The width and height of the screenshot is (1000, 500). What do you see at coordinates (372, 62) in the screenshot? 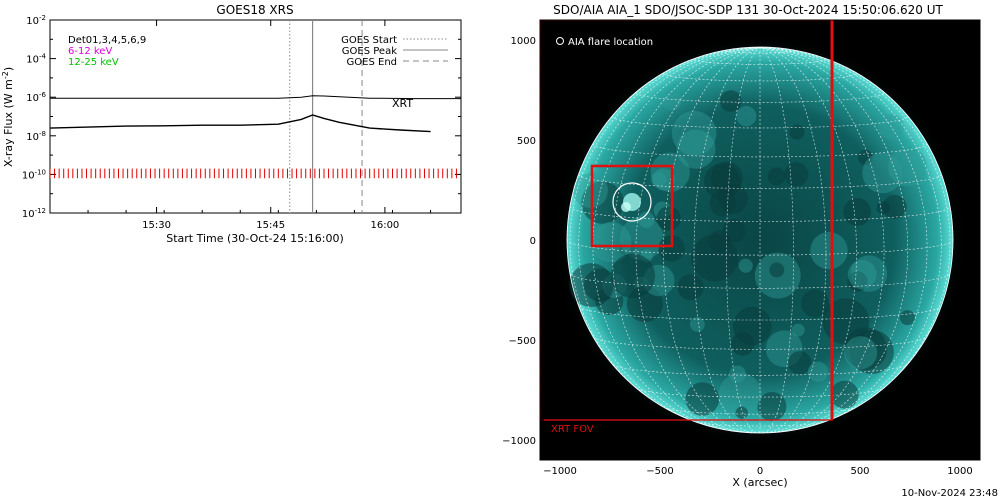
I see `event-legend-label: GOES End` at bounding box center [372, 62].